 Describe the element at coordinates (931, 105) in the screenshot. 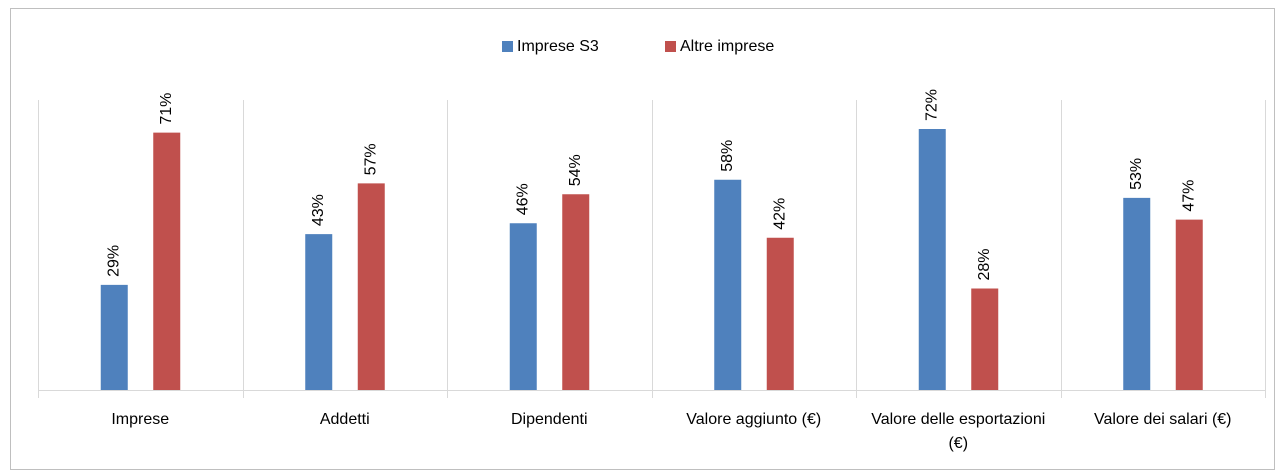

I see `value-label: 72%` at that location.